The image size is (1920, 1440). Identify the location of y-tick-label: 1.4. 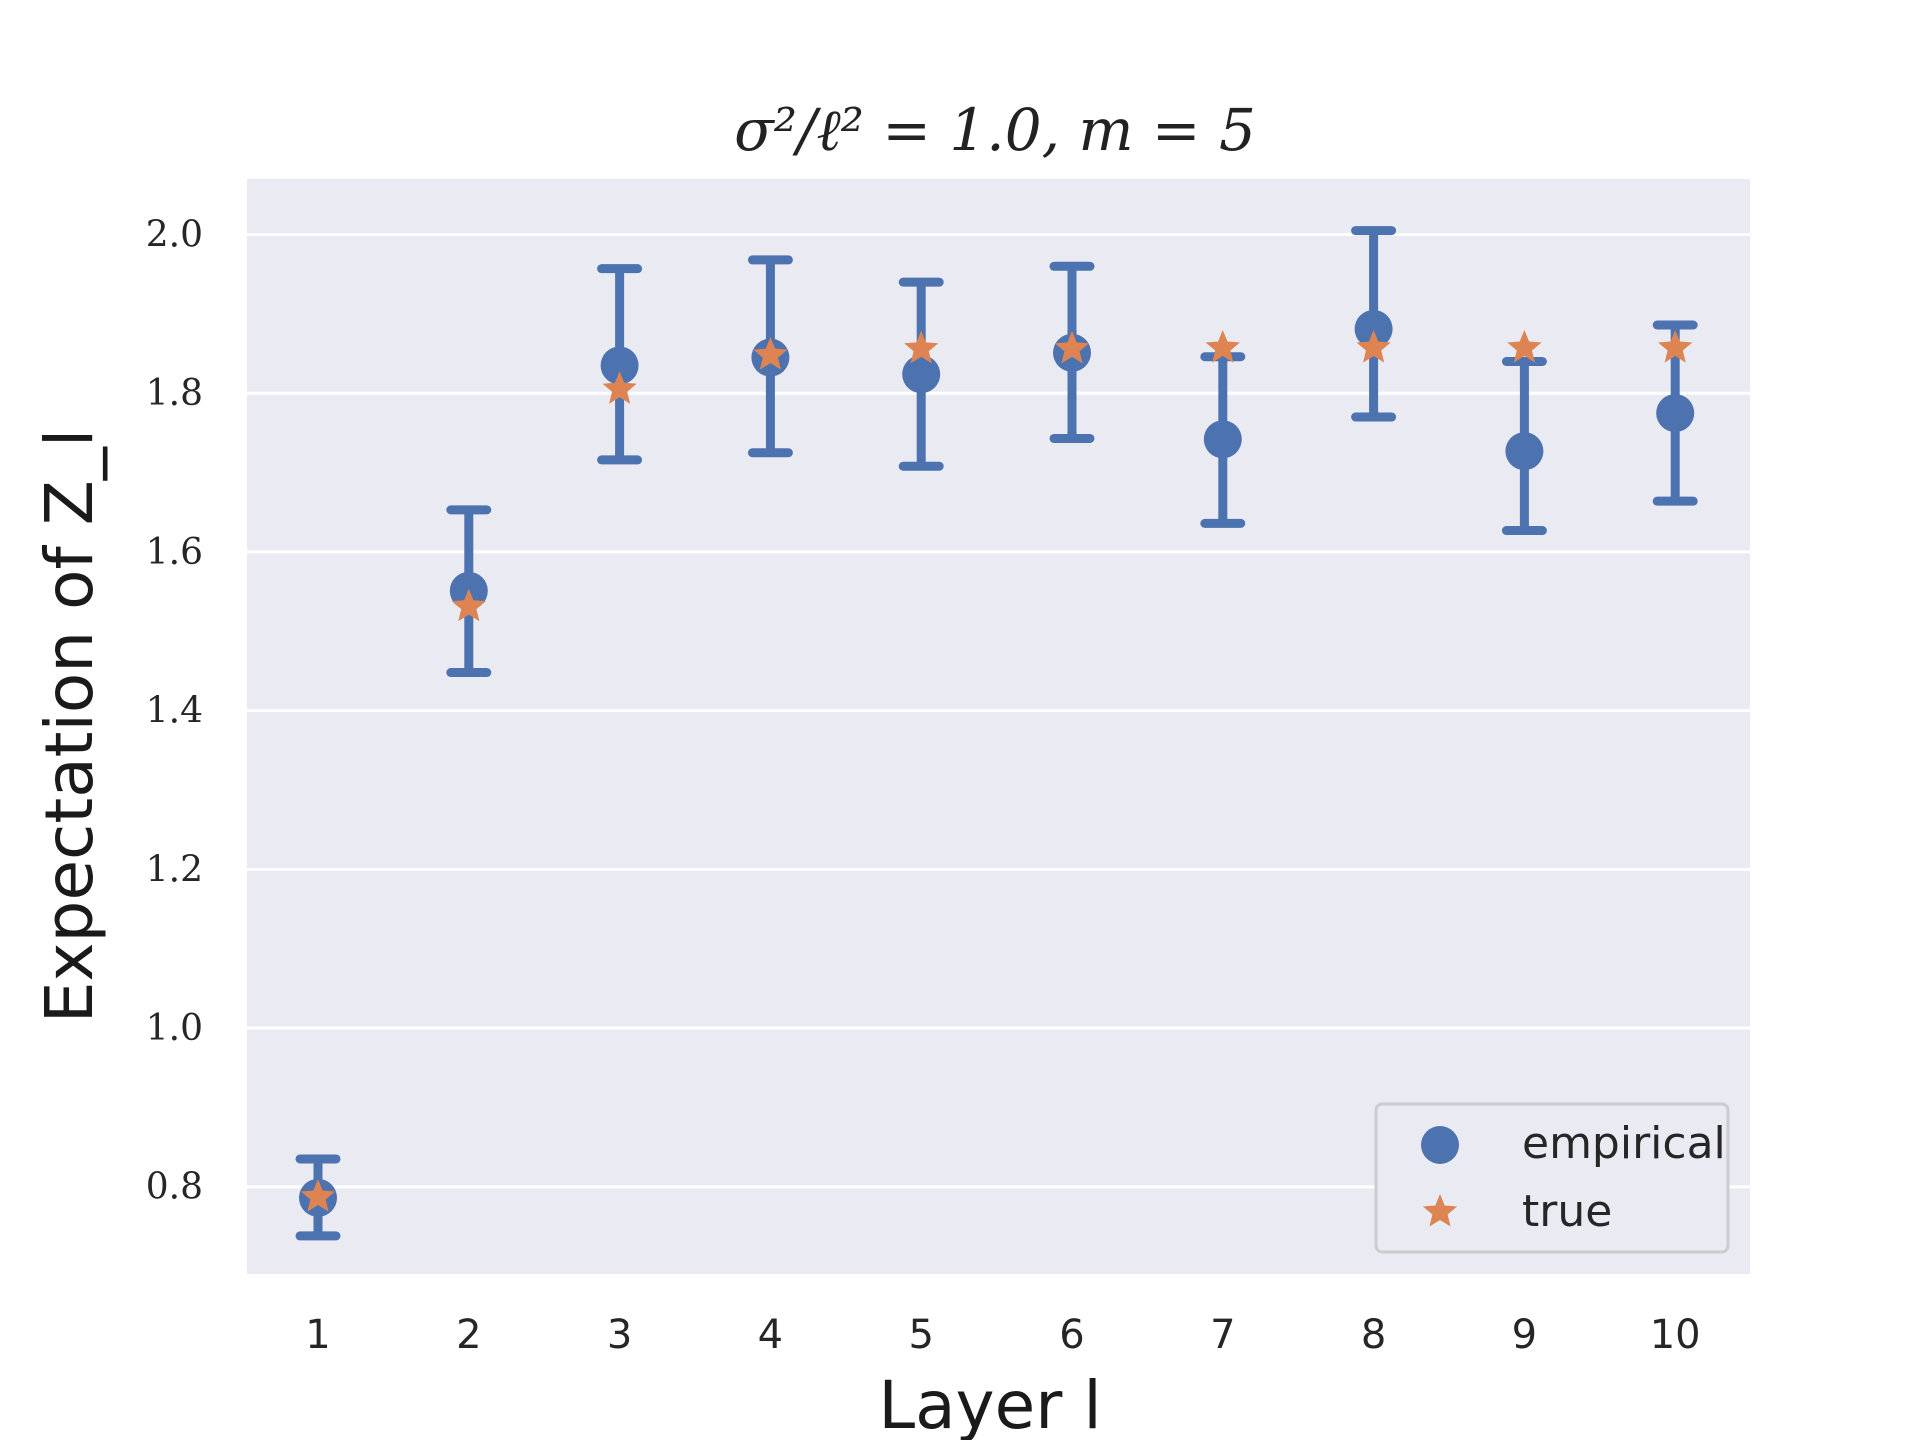
(174, 711).